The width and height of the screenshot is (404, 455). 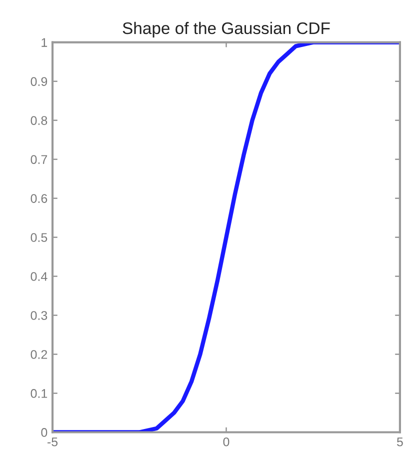 What do you see at coordinates (226, 30) in the screenshot?
I see `chart-title: Shape of the Gaussian CDF` at bounding box center [226, 30].